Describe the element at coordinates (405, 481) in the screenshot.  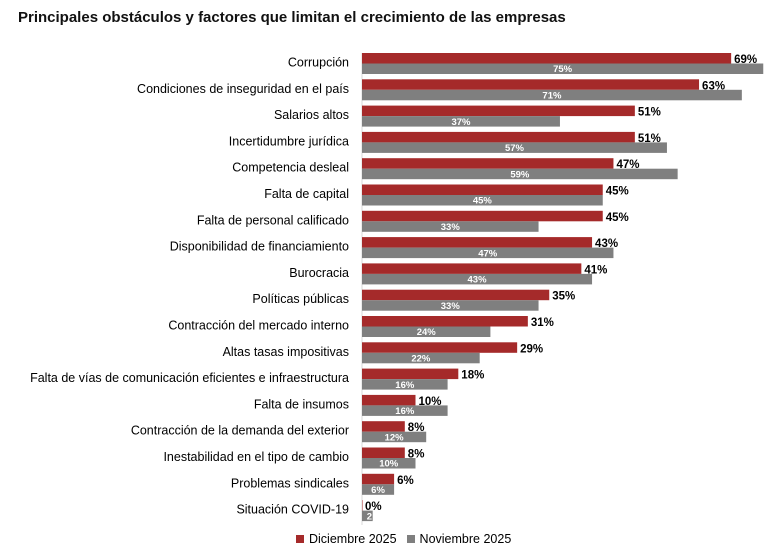
I see `data-label-diciembre: 6%` at that location.